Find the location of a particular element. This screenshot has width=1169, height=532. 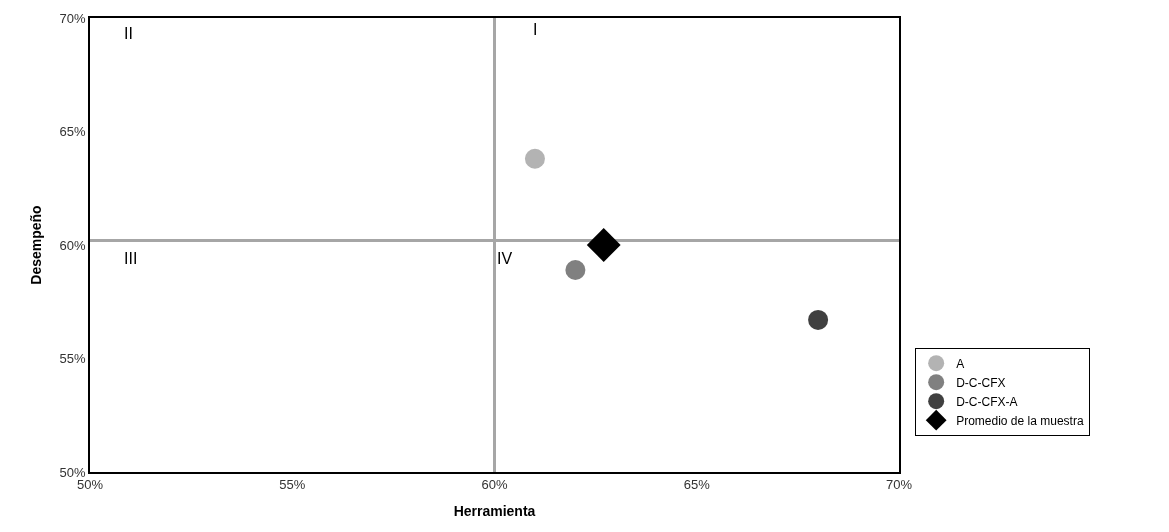

x-tick-label: 55% is located at coordinates (292, 485).